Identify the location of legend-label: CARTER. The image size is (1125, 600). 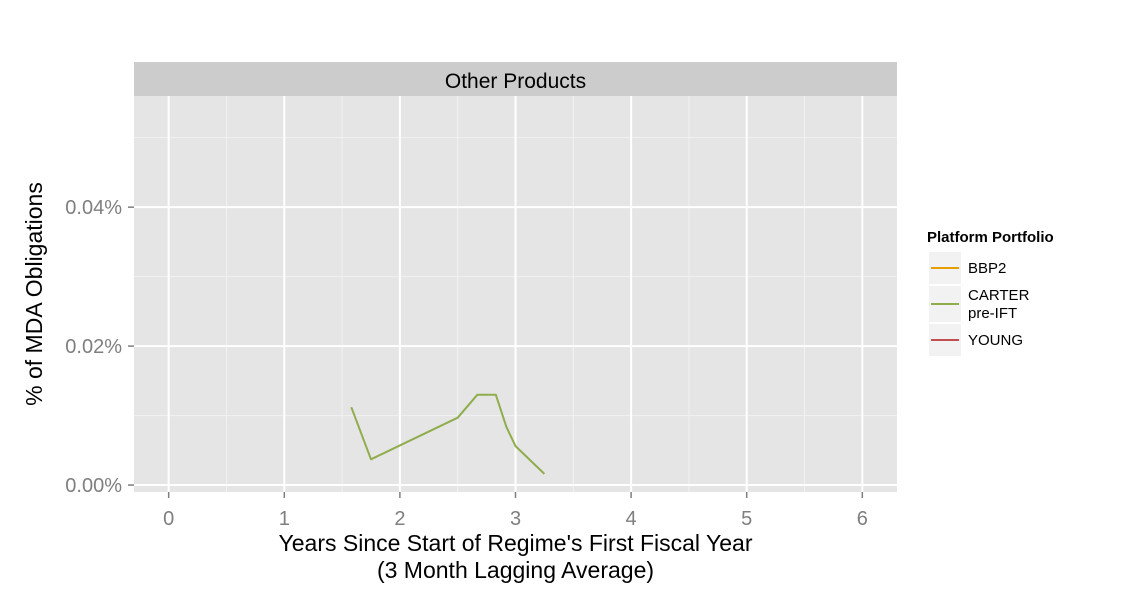
(999, 295).